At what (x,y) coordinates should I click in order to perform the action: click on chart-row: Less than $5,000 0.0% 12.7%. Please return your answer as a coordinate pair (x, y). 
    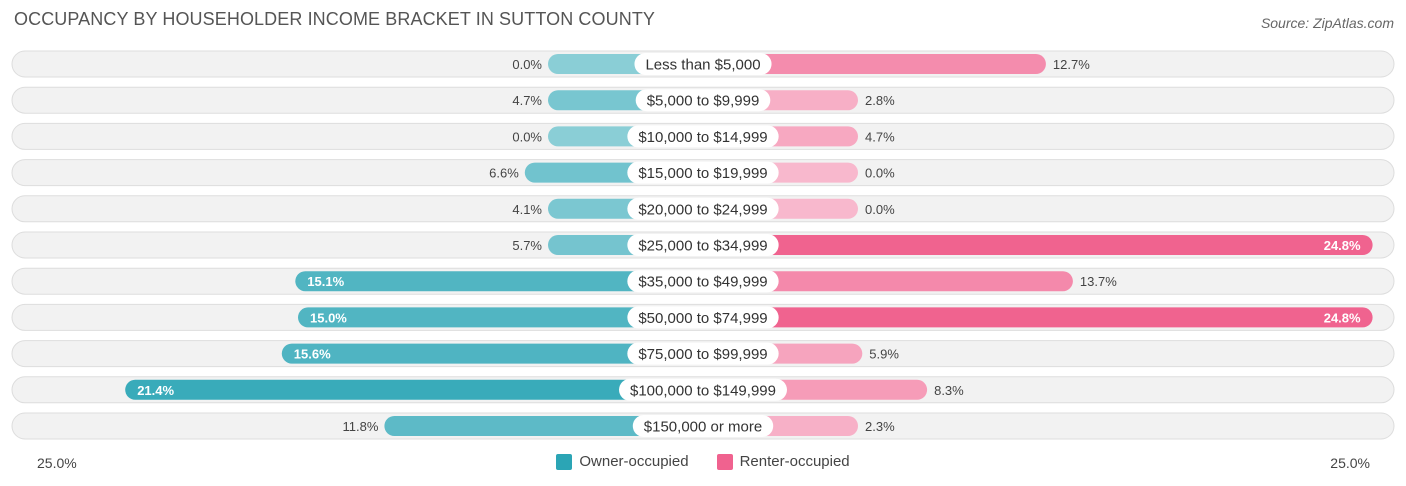
    Looking at the image, I should click on (703, 64).